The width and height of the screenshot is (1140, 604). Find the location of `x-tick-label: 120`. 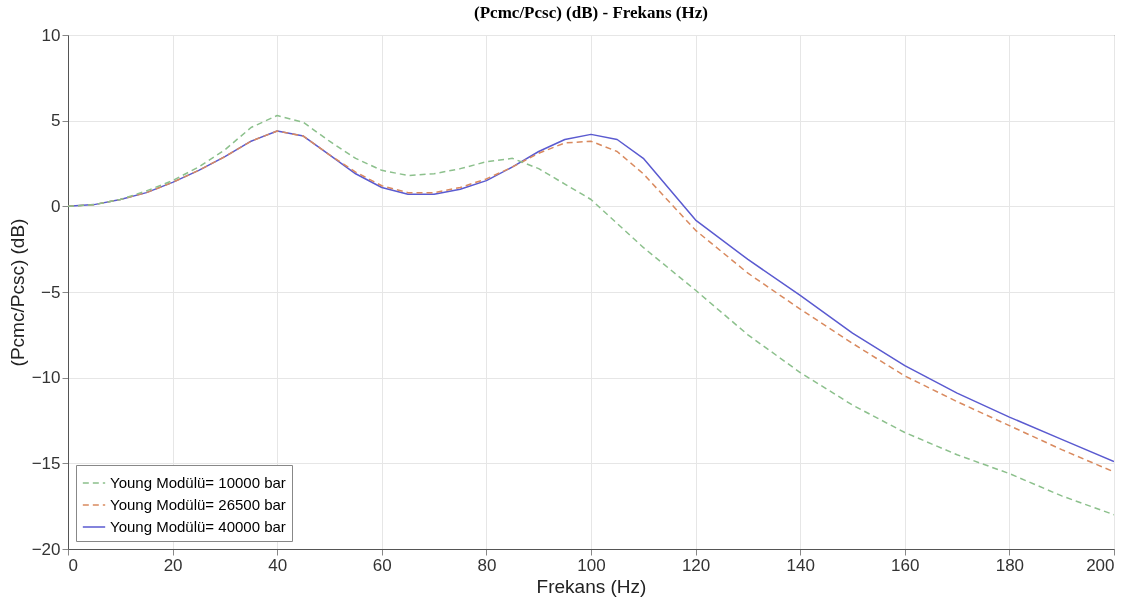

x-tick-label: 120 is located at coordinates (696, 565).